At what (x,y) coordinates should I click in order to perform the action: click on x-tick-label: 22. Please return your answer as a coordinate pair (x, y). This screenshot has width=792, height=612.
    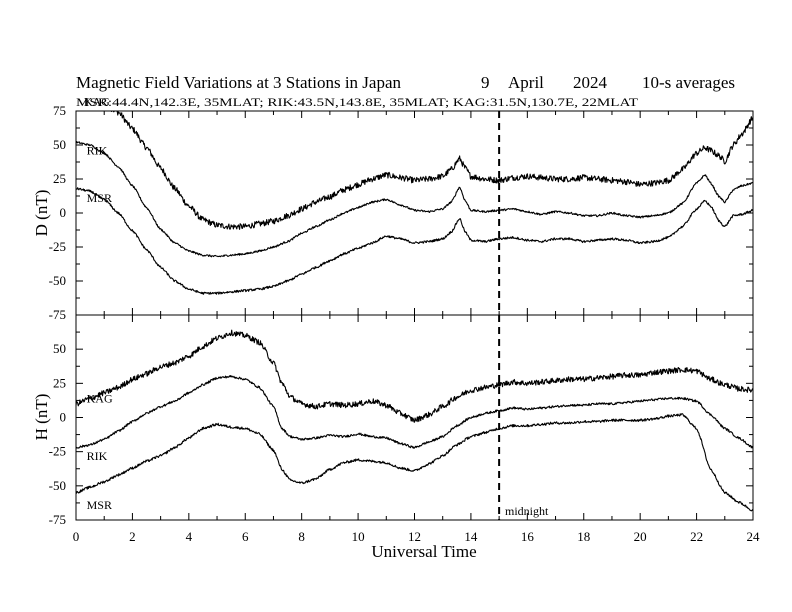
    Looking at the image, I should click on (696, 536).